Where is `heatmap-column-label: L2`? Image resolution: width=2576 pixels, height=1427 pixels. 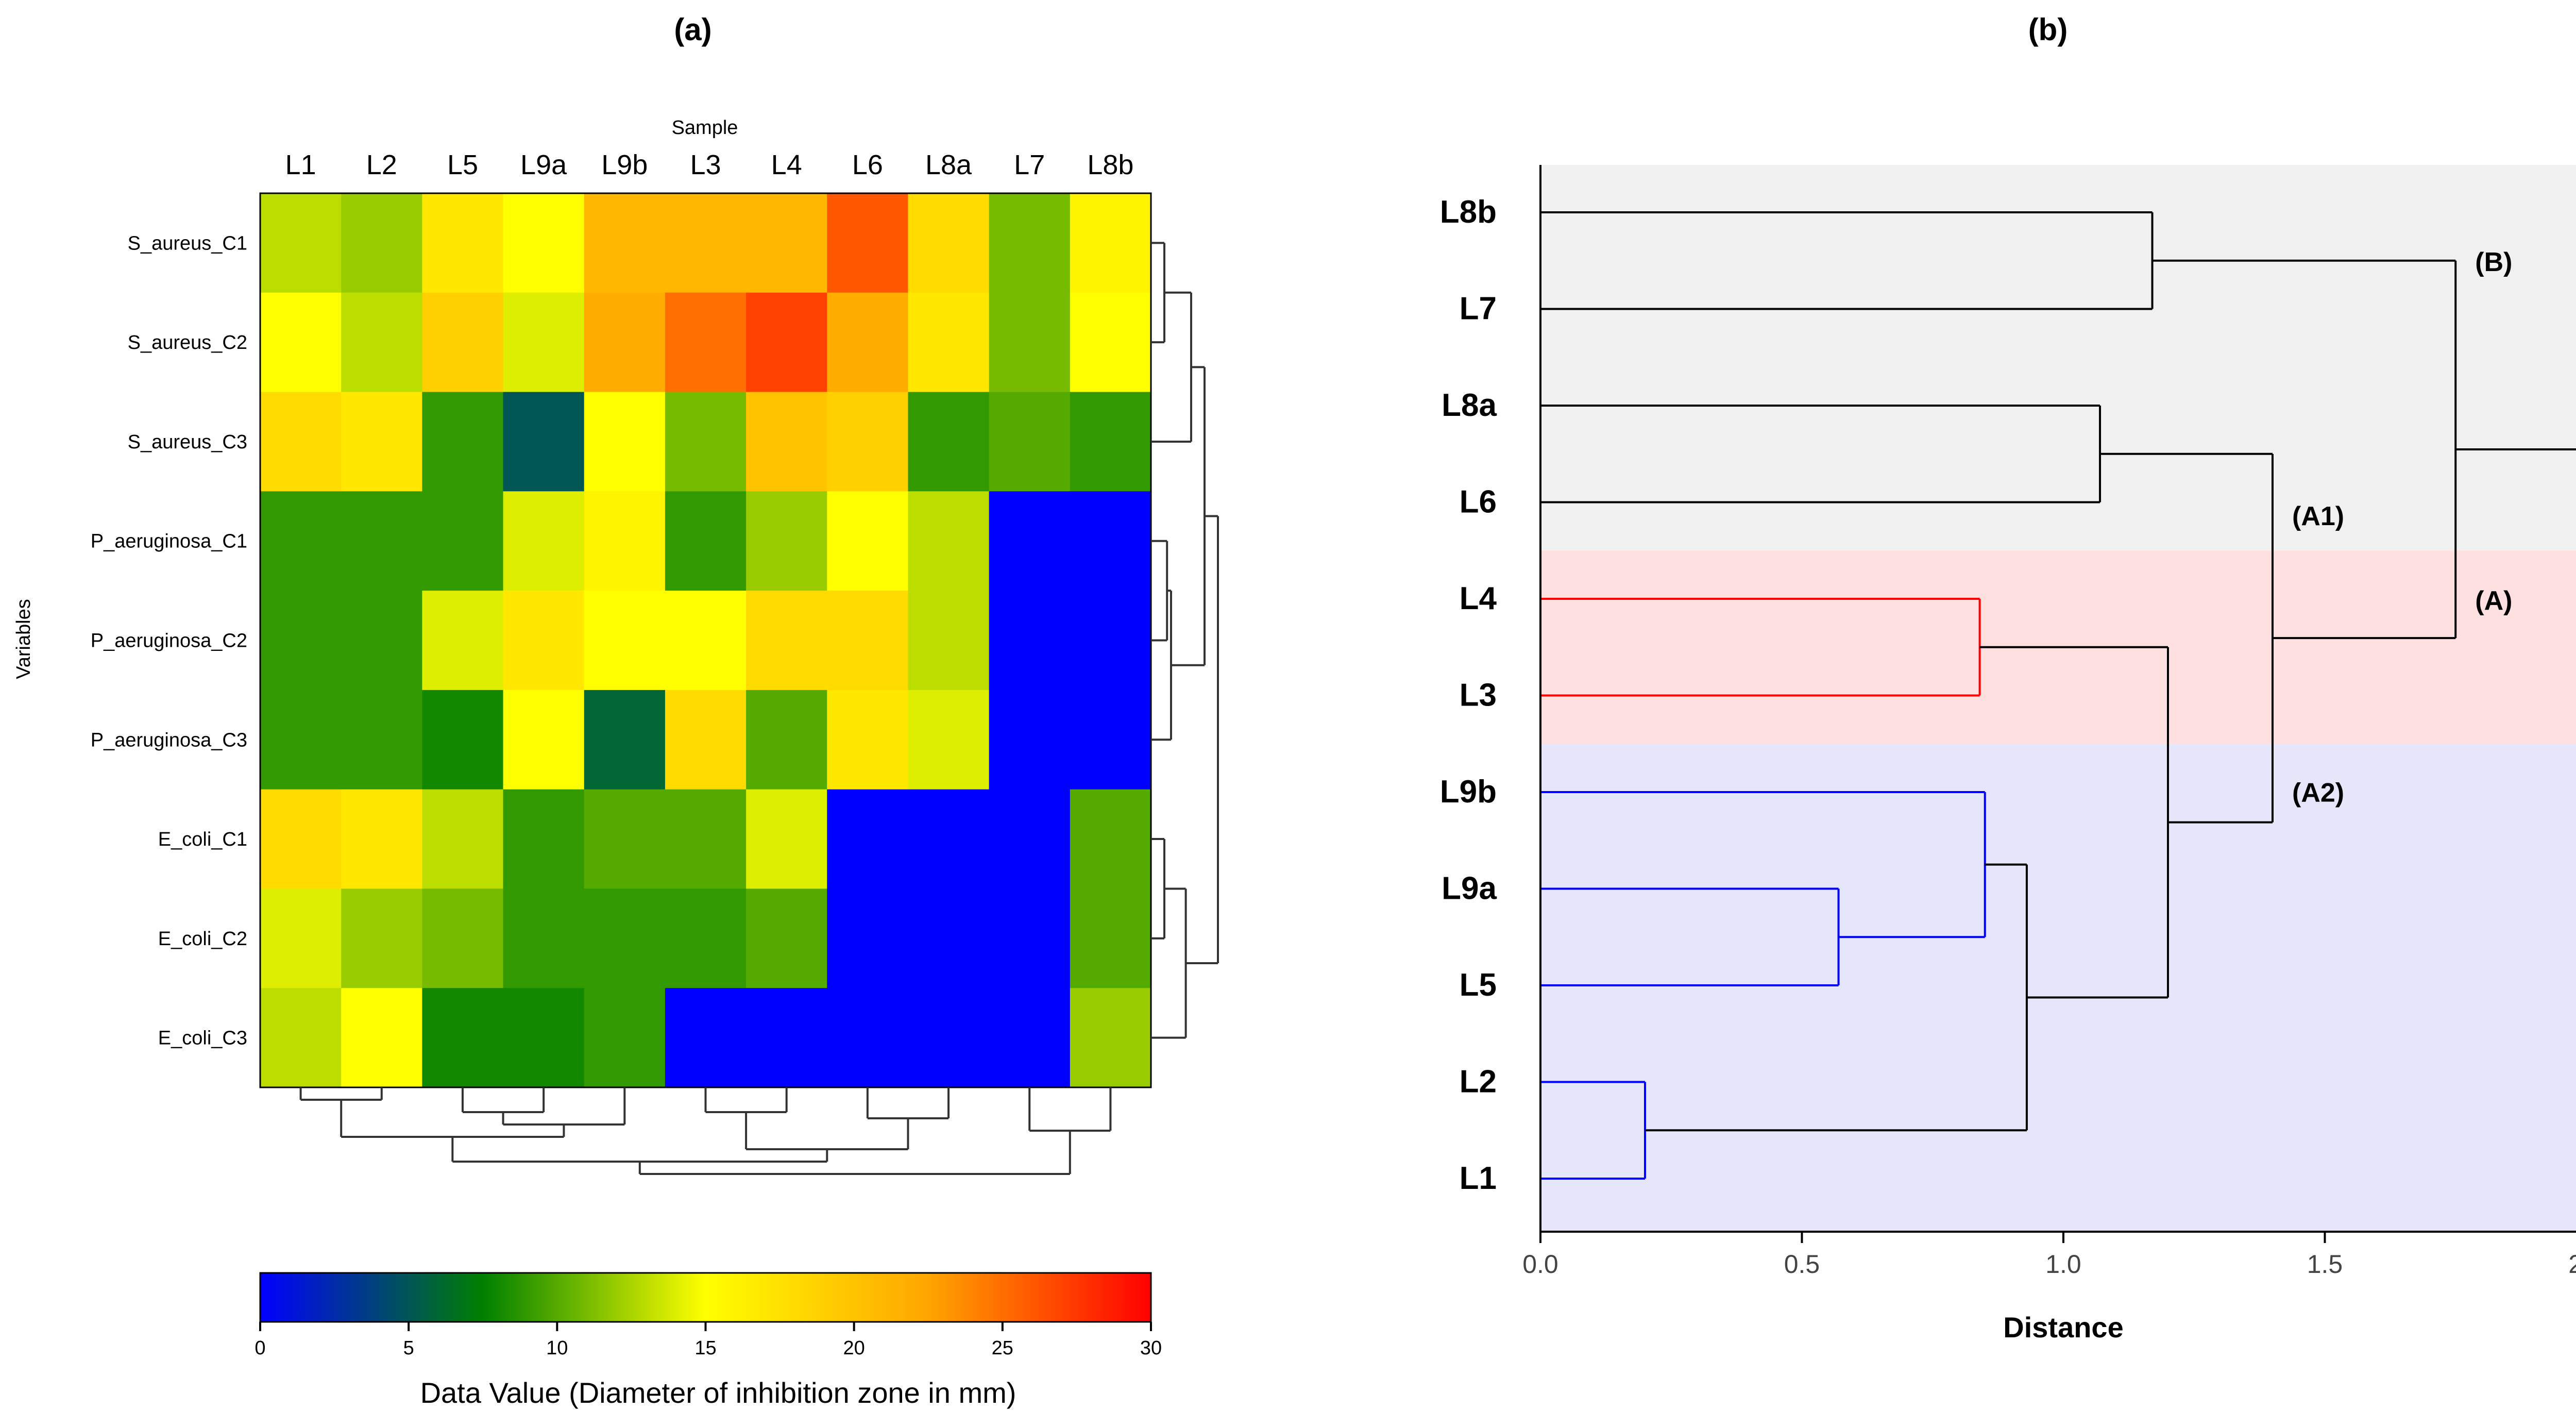
heatmap-column-label: L2 is located at coordinates (381, 164).